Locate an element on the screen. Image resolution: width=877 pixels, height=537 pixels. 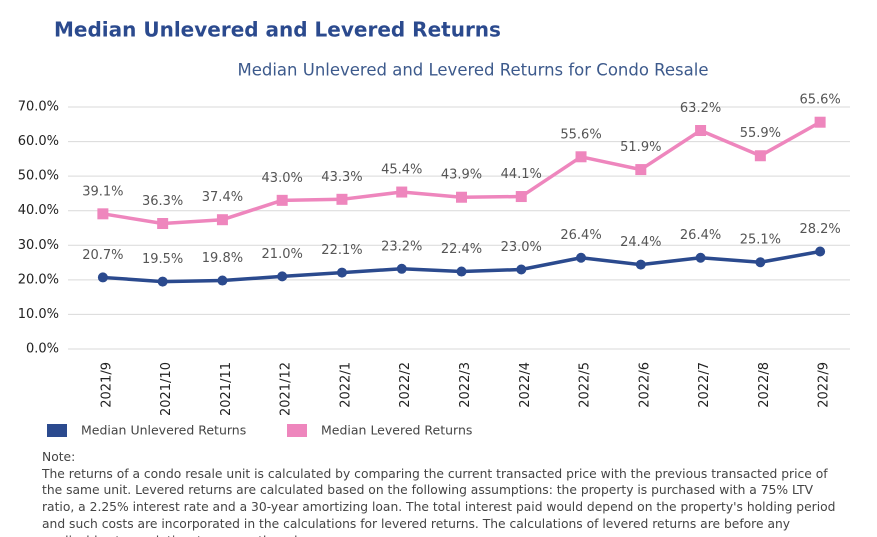
data-label: 43.9% is located at coordinates (461, 175).